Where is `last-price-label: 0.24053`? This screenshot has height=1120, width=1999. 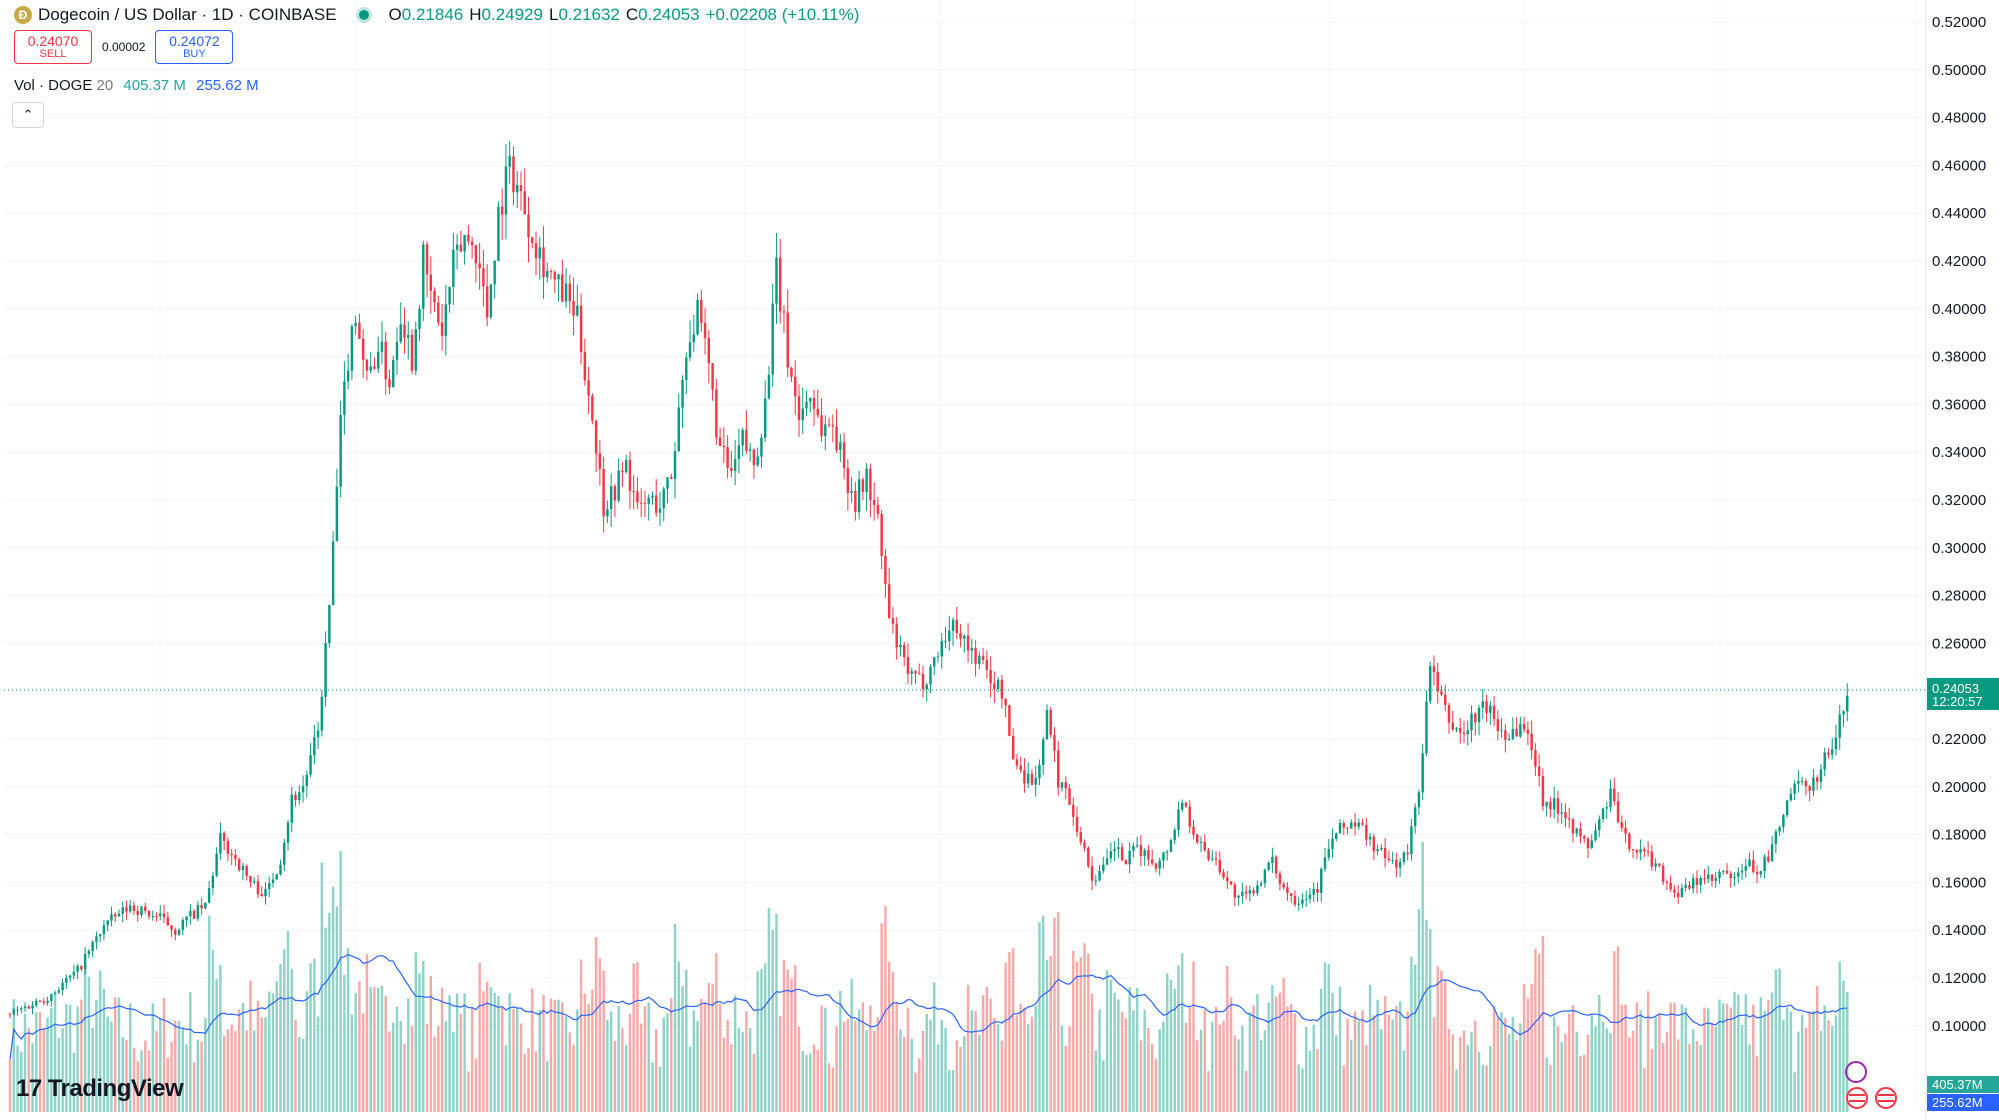
last-price-label: 0.24053 is located at coordinates (1955, 688).